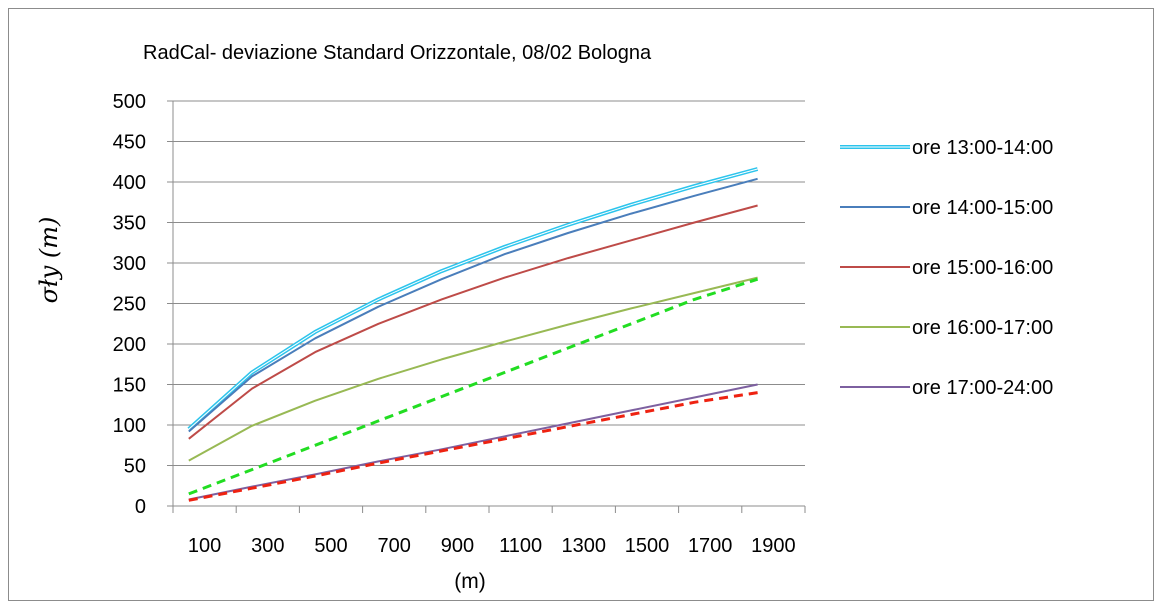 The image size is (1158, 603). Describe the element at coordinates (129, 224) in the screenshot. I see `y-tick-label: 350` at that location.